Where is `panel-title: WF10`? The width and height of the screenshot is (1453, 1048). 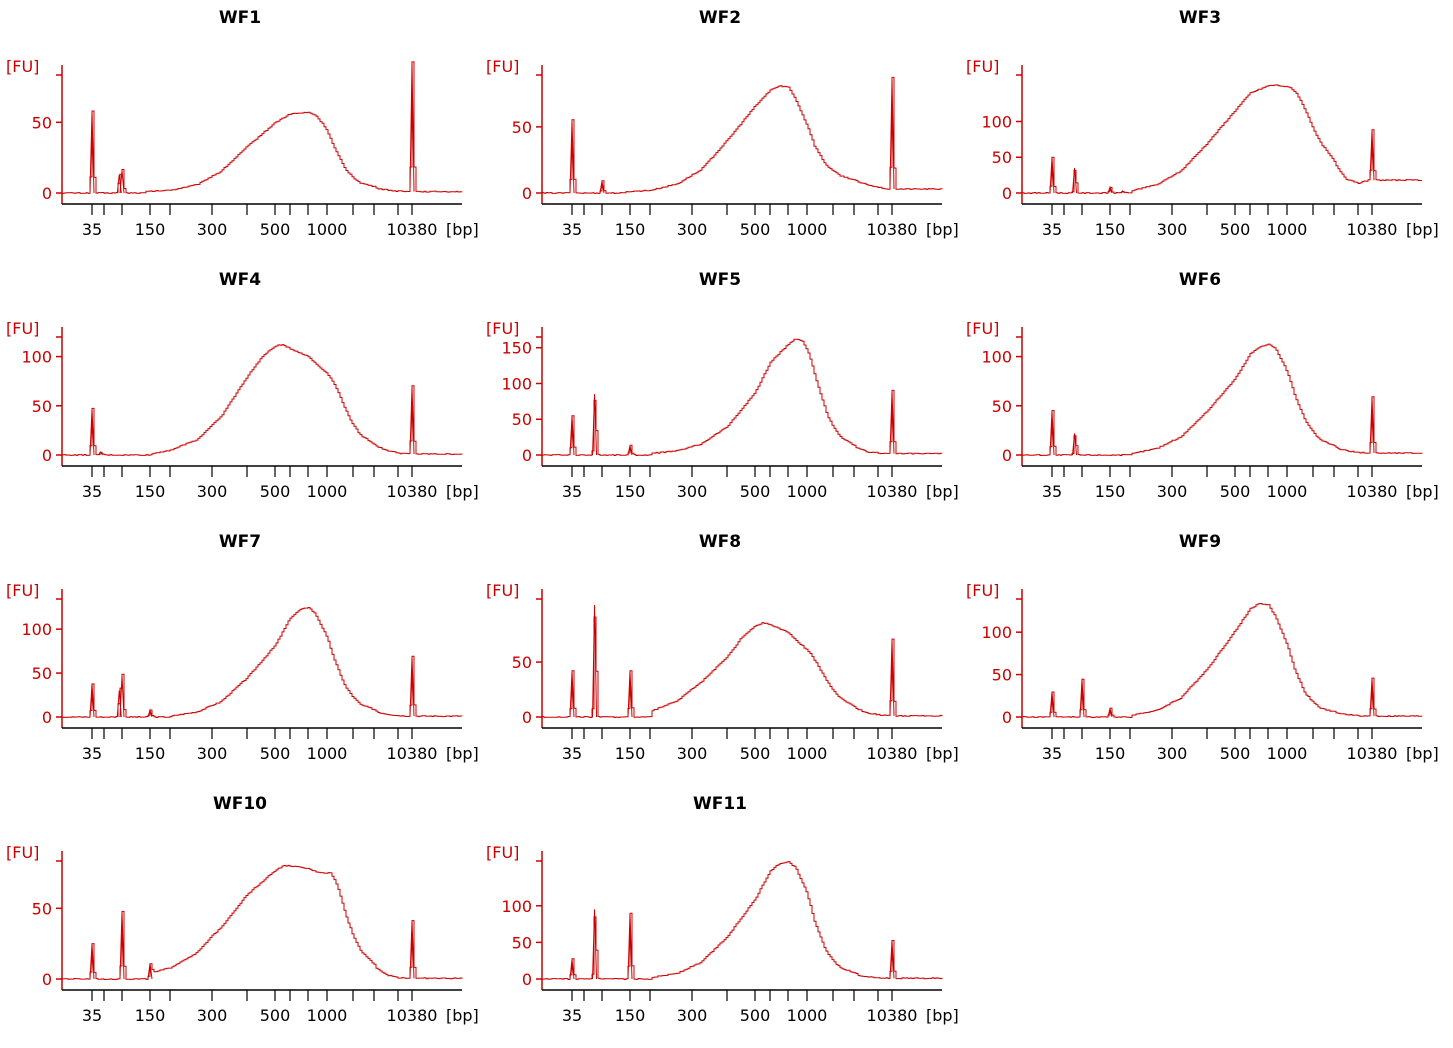
panel-title: WF10 is located at coordinates (240, 804).